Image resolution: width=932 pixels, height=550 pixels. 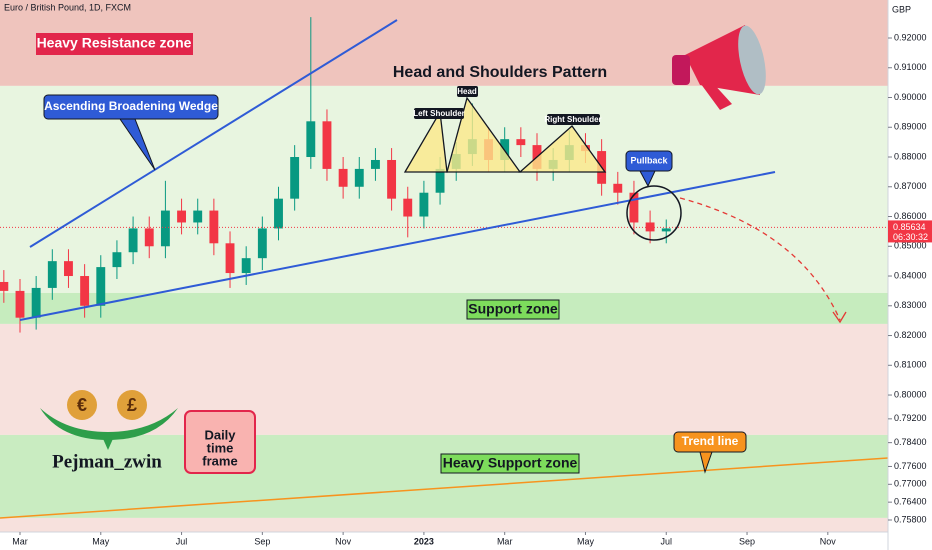 I want to click on head-shape, so click(x=484, y=134).